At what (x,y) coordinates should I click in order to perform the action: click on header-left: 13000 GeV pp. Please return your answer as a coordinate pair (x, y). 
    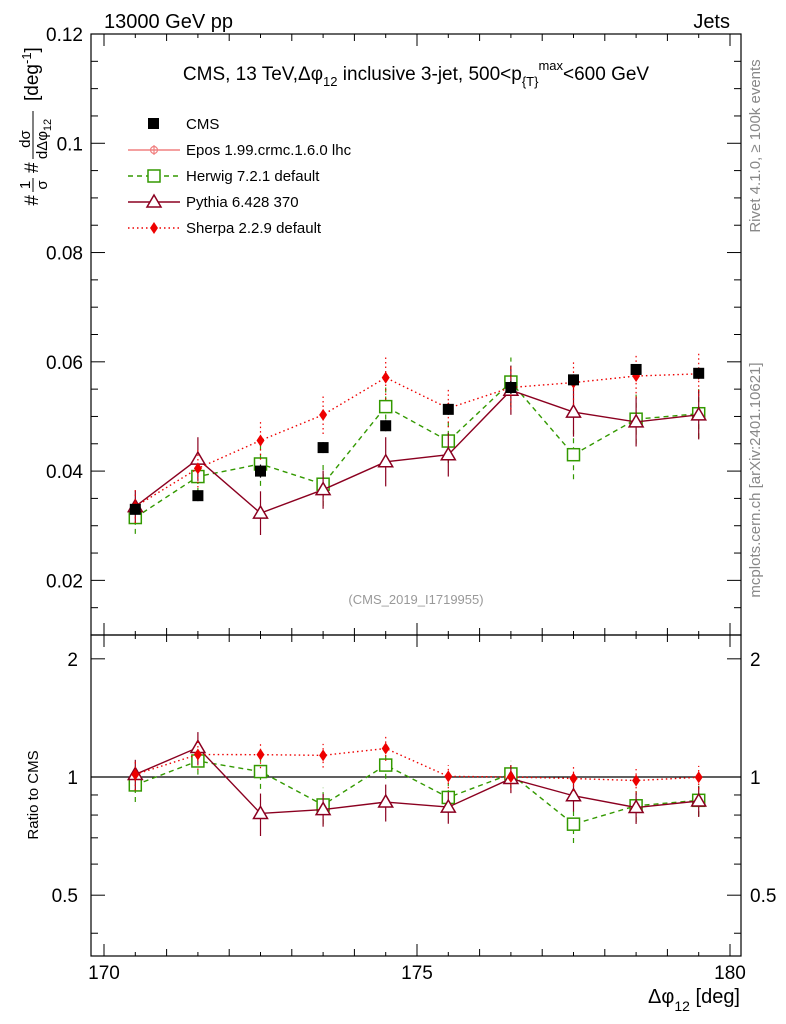
    Looking at the image, I should click on (168, 22).